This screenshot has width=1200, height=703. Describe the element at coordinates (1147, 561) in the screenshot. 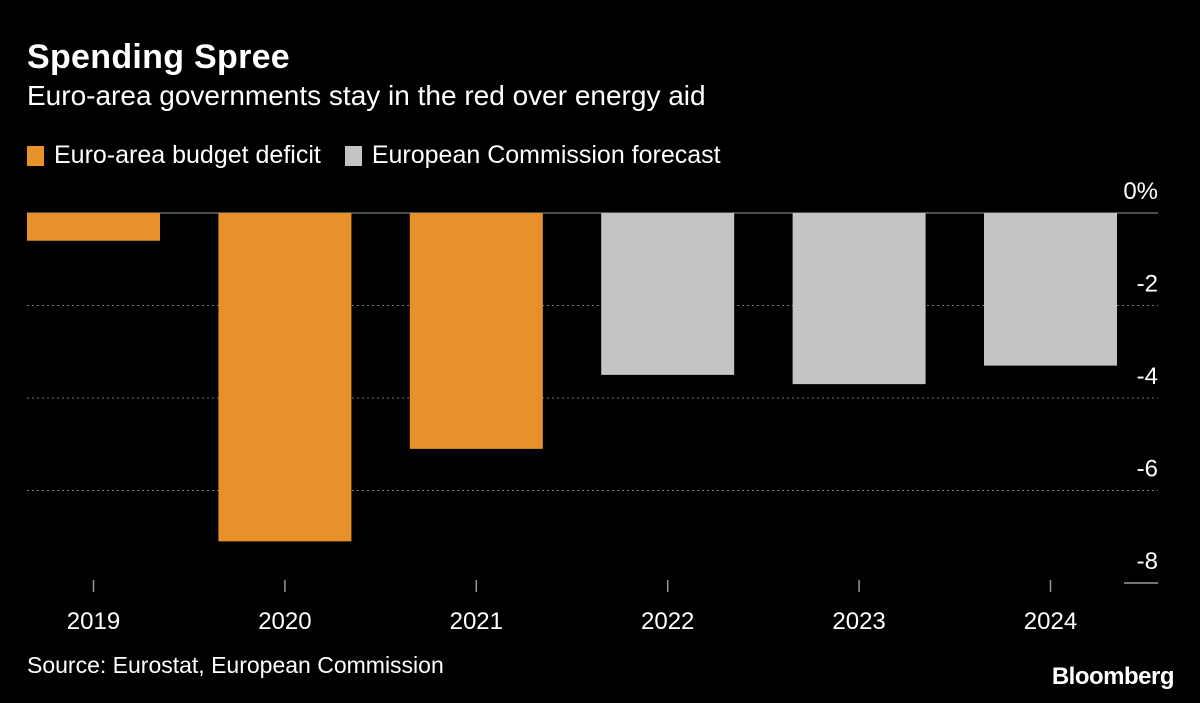

I see `y-tick-label-4: -8` at that location.